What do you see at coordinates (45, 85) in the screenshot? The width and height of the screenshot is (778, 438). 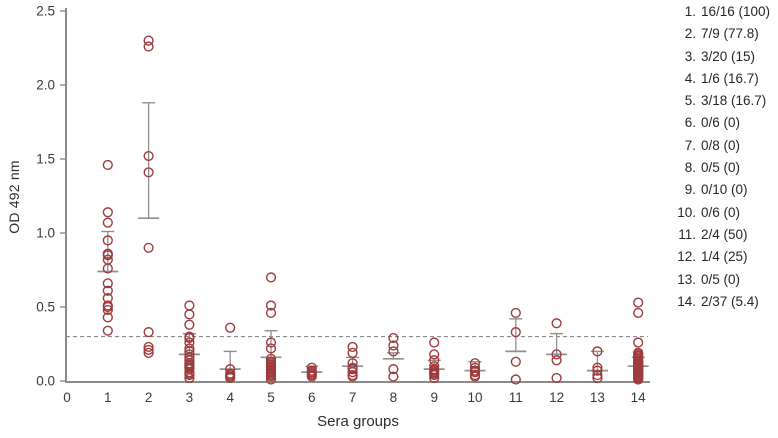 I see `y-tick-label: 2.0` at bounding box center [45, 85].